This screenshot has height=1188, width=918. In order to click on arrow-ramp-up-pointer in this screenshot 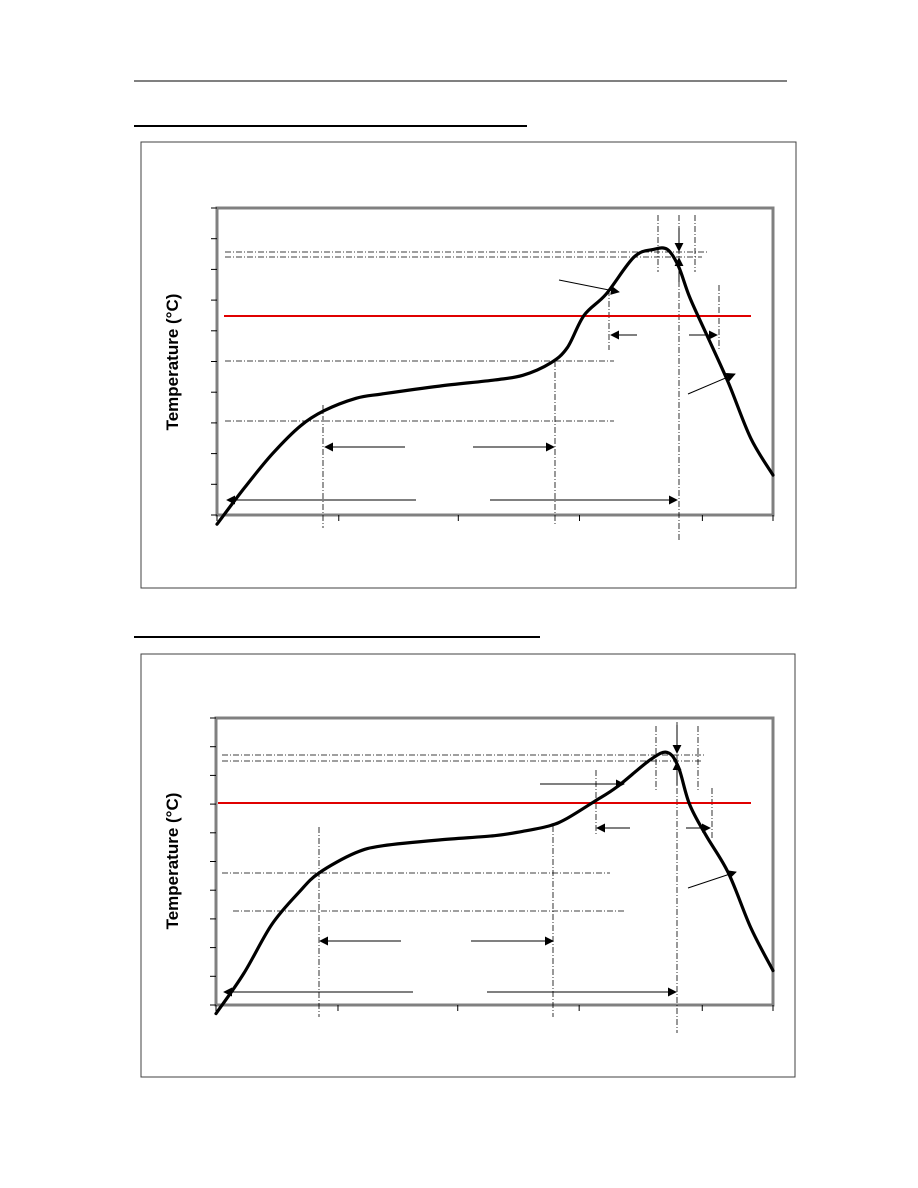, I will do `click(589, 287)`.